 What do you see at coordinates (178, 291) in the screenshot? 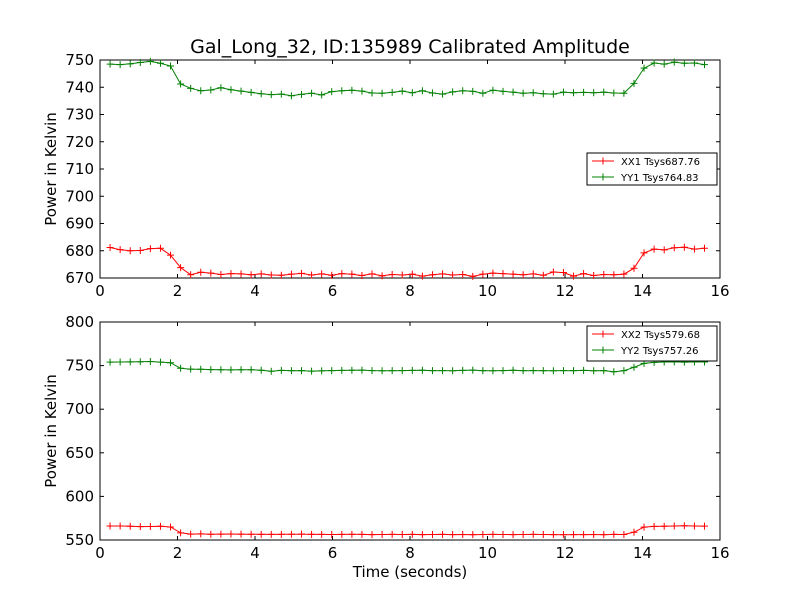
I see `x-tick-label: 2` at bounding box center [178, 291].